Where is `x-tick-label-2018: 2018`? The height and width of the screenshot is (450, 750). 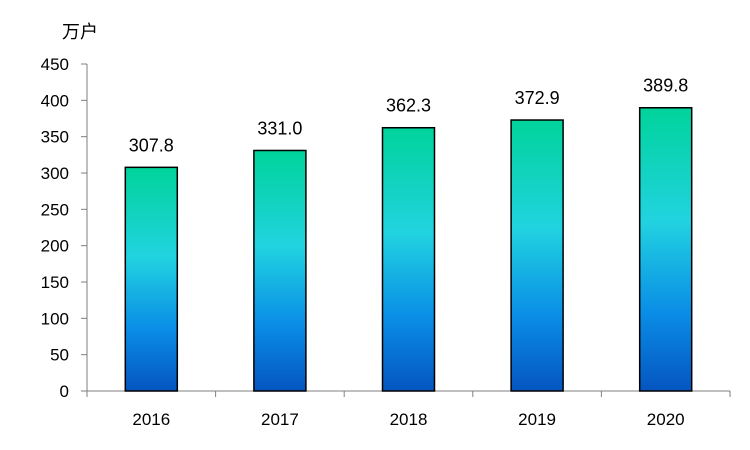 x-tick-label-2018: 2018 is located at coordinates (409, 419).